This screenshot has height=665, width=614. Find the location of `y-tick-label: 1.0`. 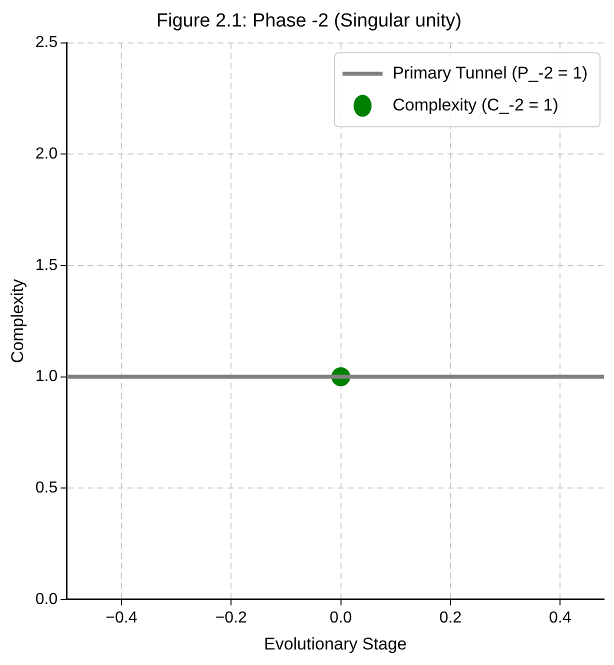

y-tick-label: 1.0 is located at coordinates (46, 377).